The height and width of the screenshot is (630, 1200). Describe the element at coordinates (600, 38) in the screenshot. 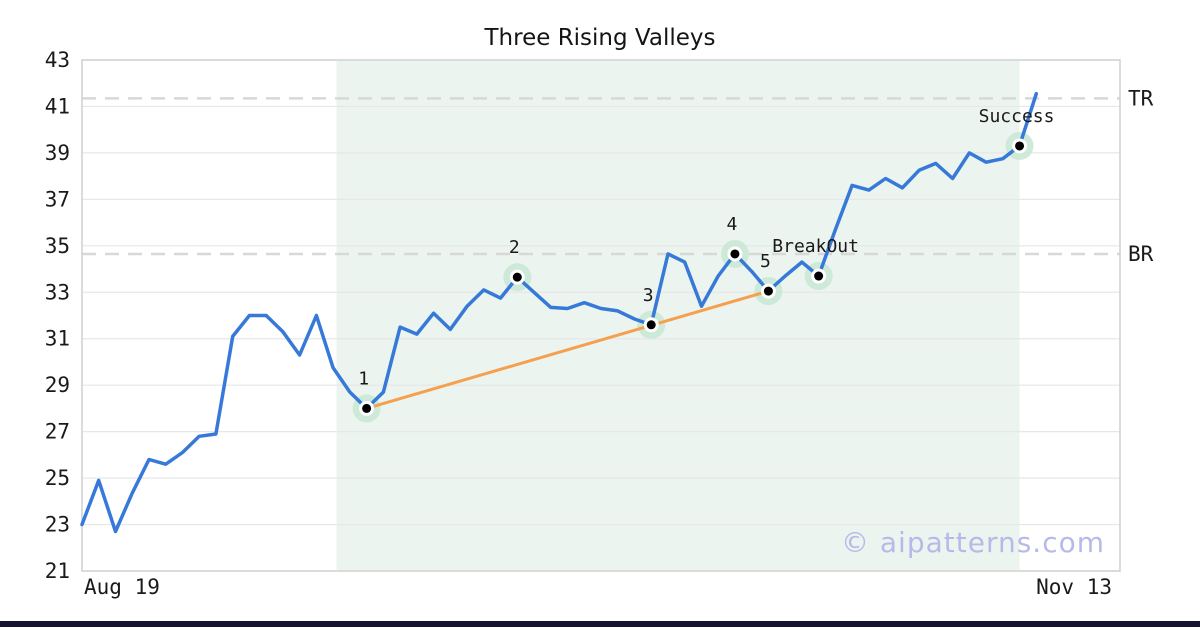

I see `chart-title: Three Rising Valleys` at that location.